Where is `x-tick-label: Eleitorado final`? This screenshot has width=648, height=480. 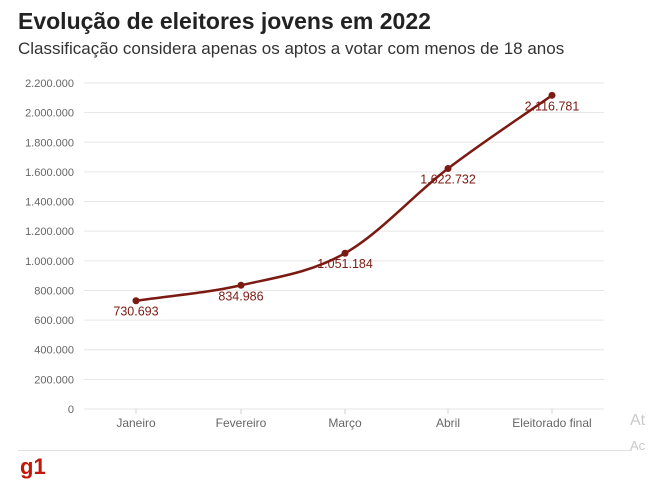
x-tick-label: Eleitorado final is located at coordinates (551, 423).